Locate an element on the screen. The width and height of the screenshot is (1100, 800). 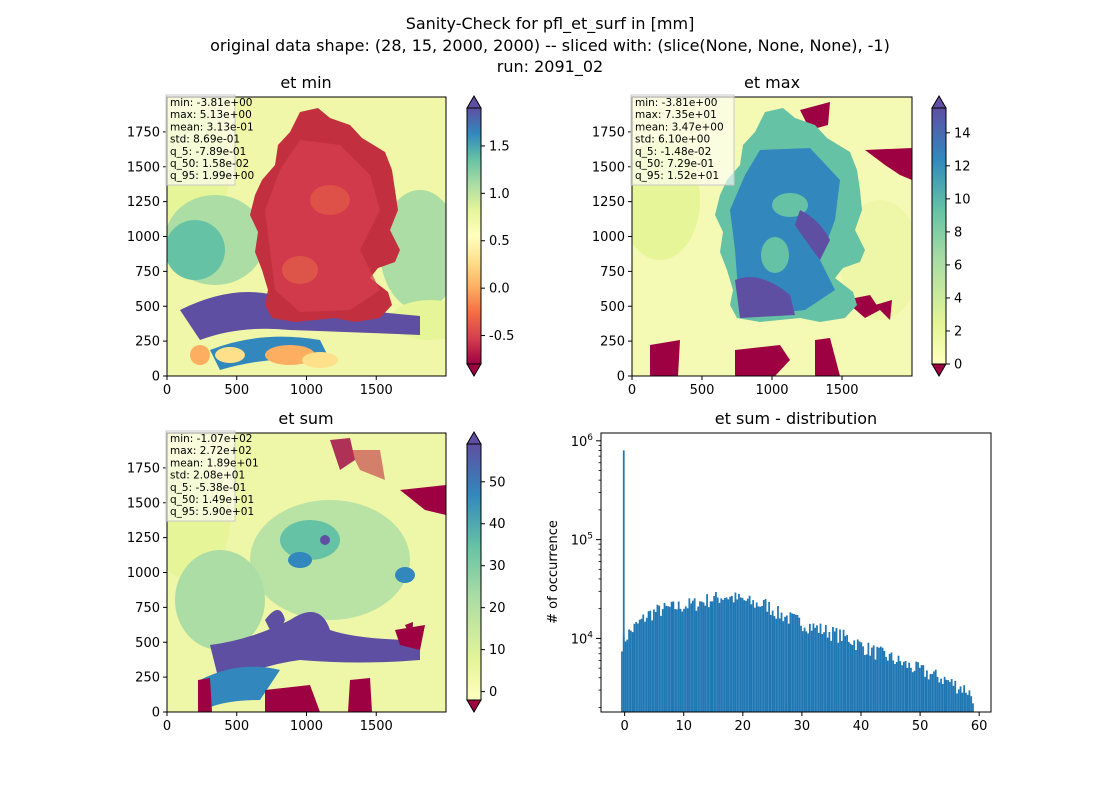
colorbar-tick-label: 2 is located at coordinates (958, 331).